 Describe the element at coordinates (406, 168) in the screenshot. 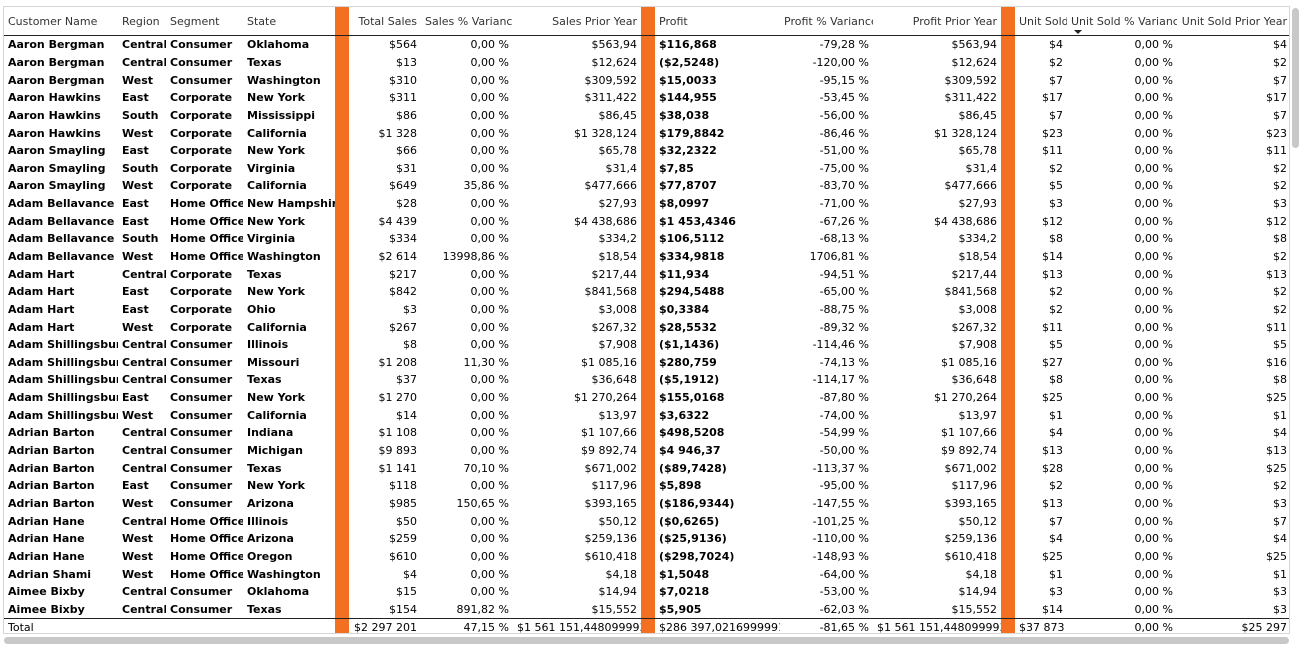

I see `cell-total-sales: $31` at that location.